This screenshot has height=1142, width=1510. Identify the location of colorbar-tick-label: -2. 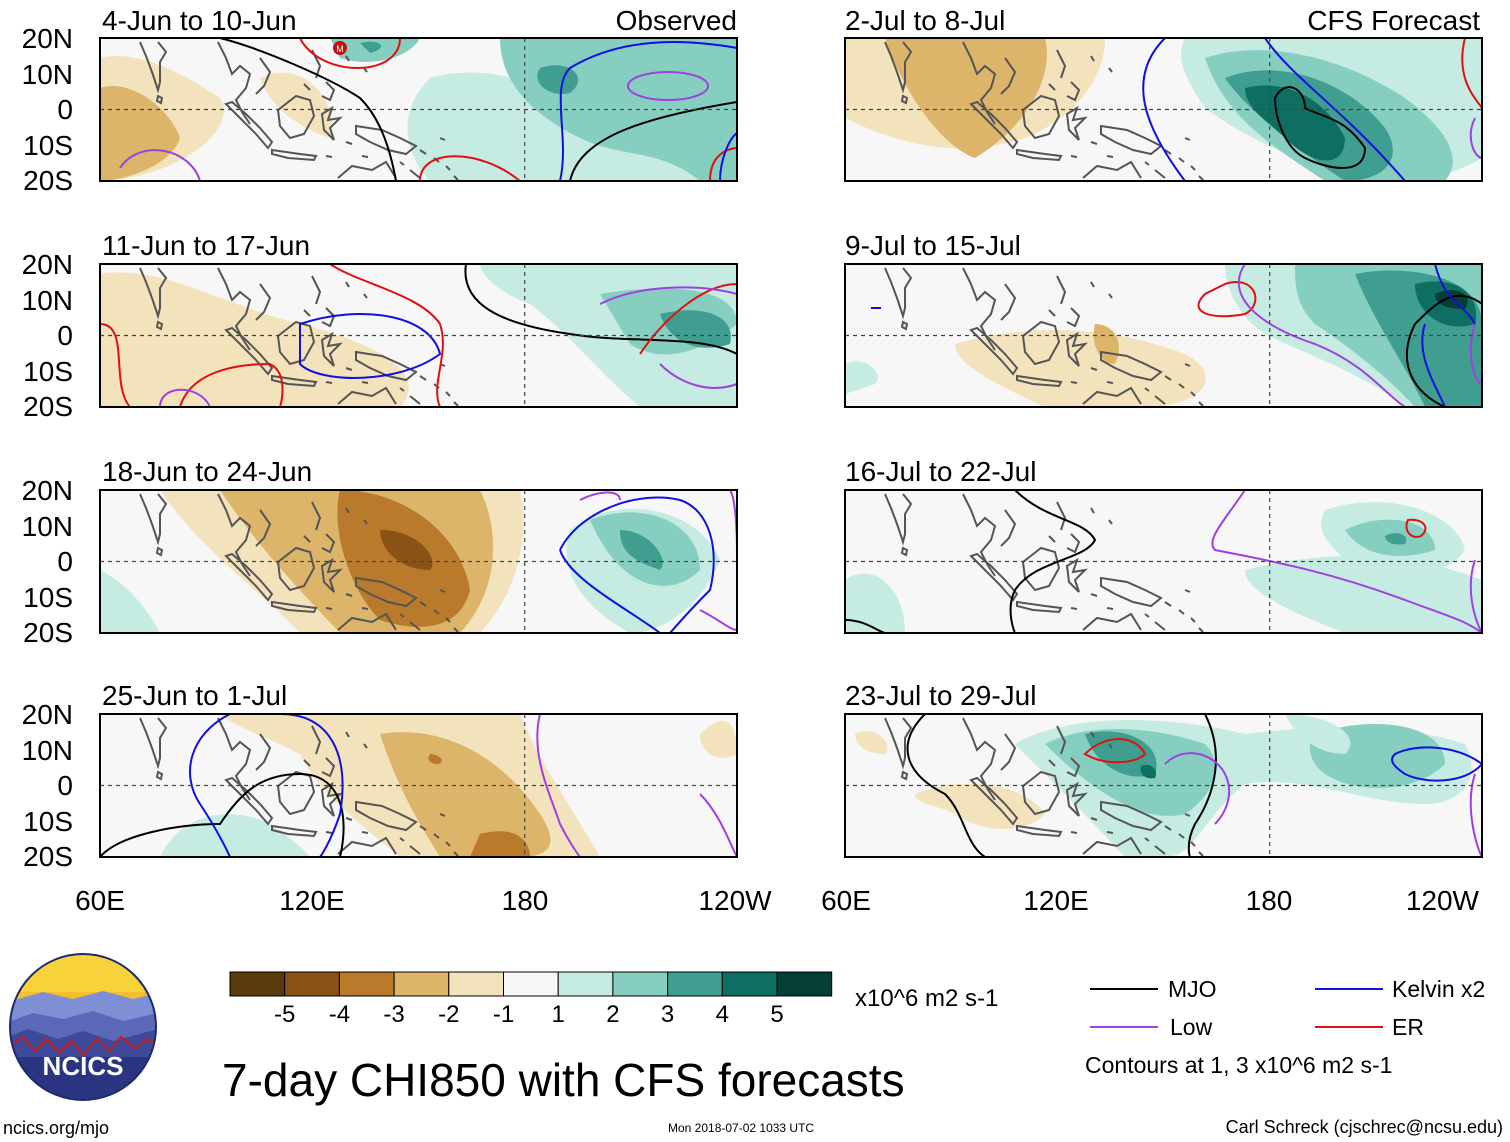
(448, 1014).